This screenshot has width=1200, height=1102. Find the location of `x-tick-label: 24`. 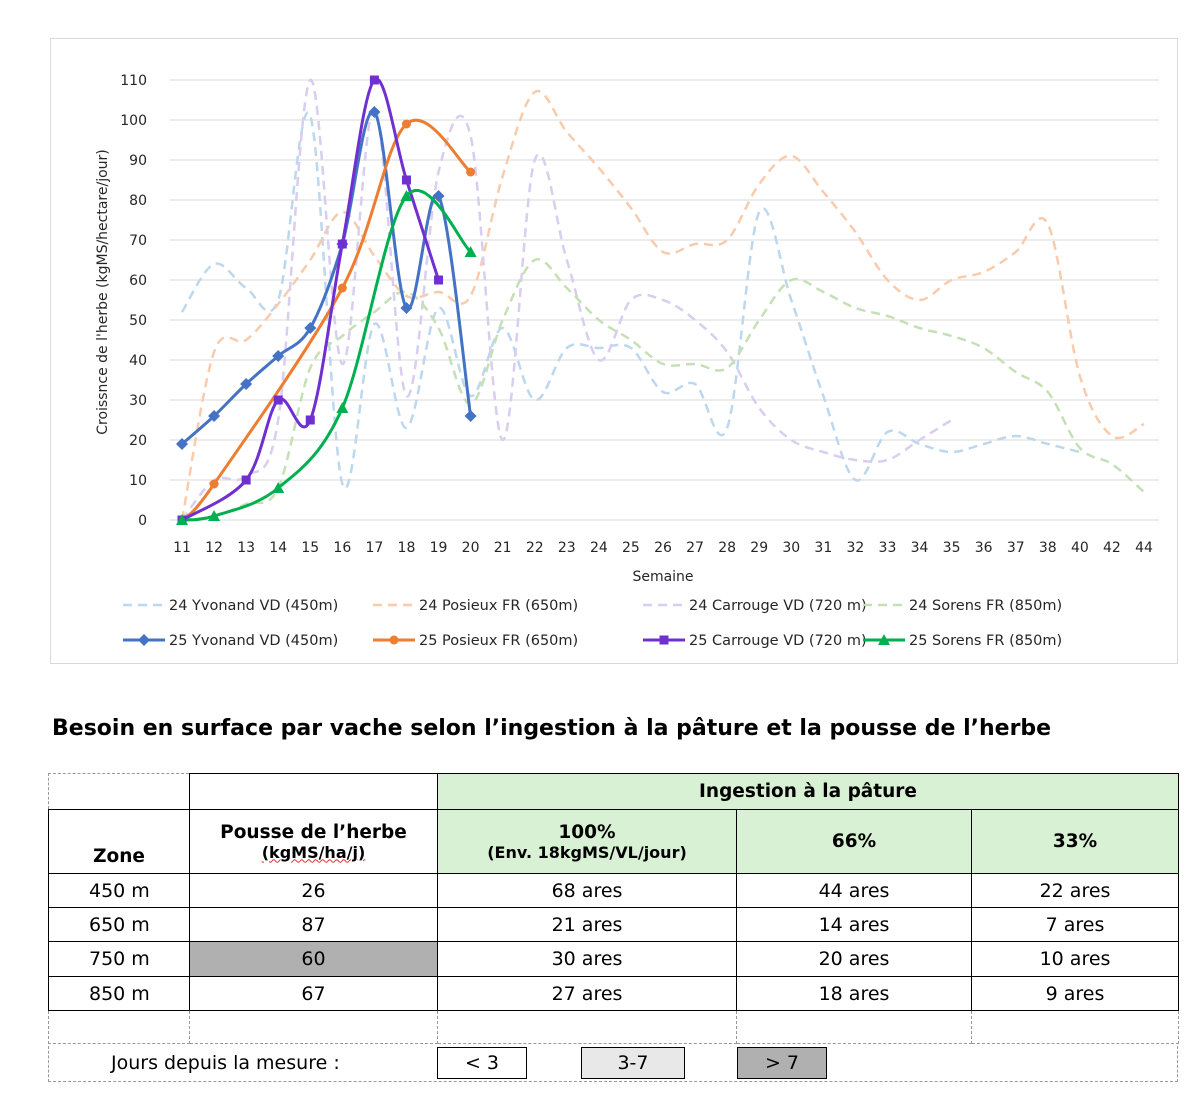

x-tick-label: 24 is located at coordinates (599, 548).